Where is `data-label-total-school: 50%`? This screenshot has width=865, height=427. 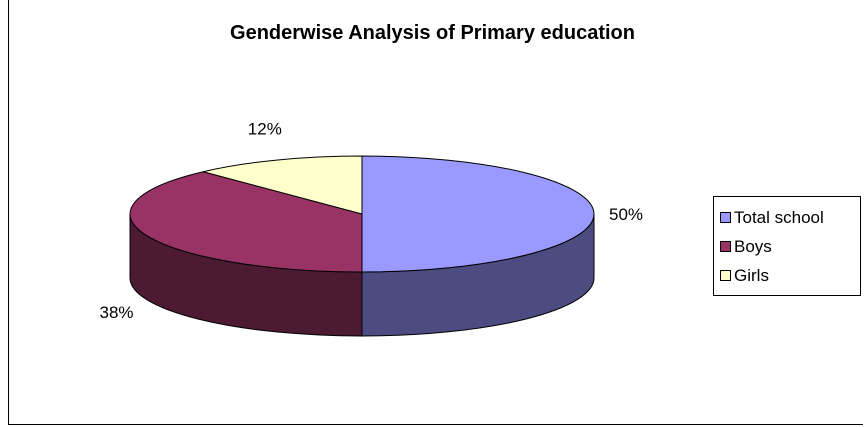
data-label-total-school: 50% is located at coordinates (626, 214).